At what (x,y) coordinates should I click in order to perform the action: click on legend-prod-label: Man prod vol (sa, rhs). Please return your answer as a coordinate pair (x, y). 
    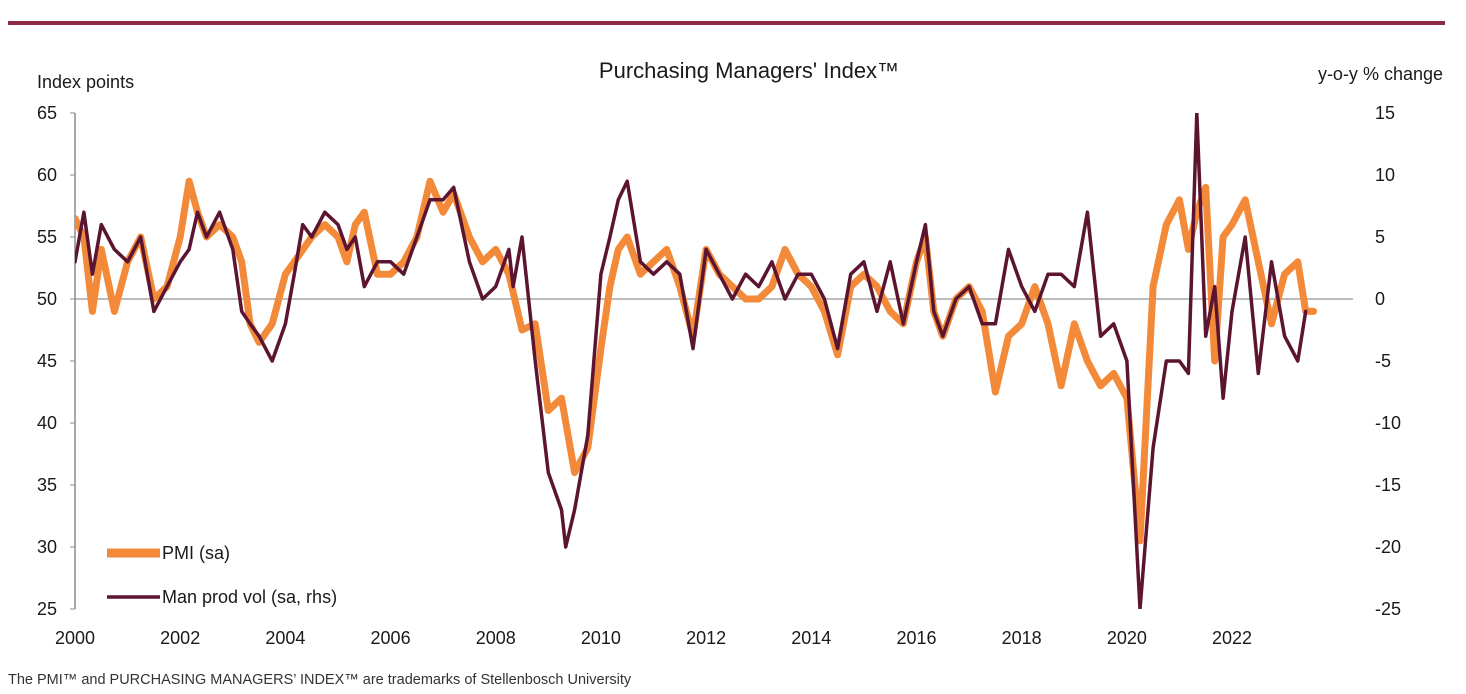
    Looking at the image, I should click on (249, 597).